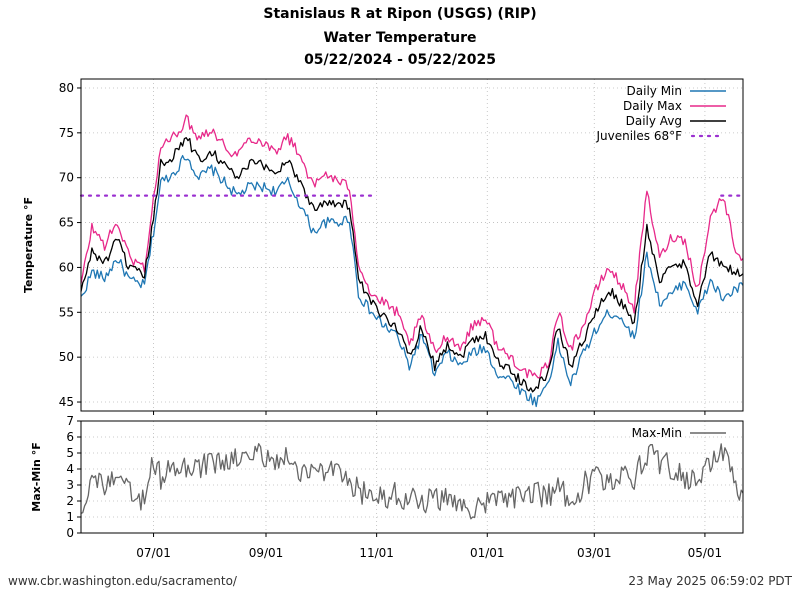 Image resolution: width=800 pixels, height=600 pixels. What do you see at coordinates (487, 553) in the screenshot?
I see `x-tick-label: 01/01` at bounding box center [487, 553].